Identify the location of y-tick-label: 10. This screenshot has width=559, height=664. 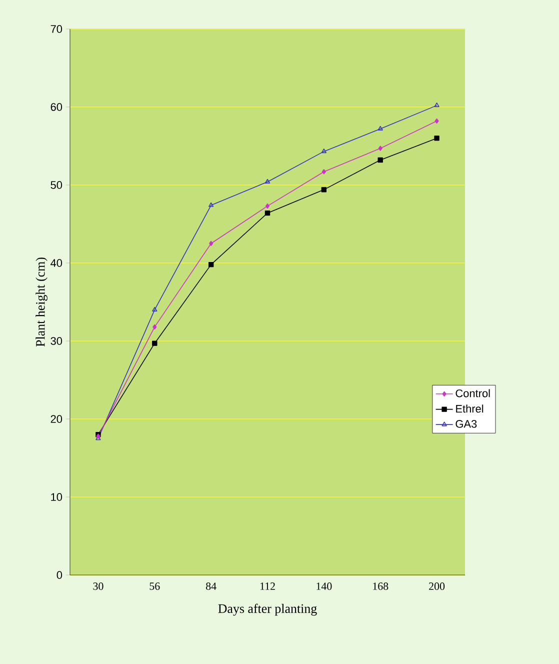
(56, 497).